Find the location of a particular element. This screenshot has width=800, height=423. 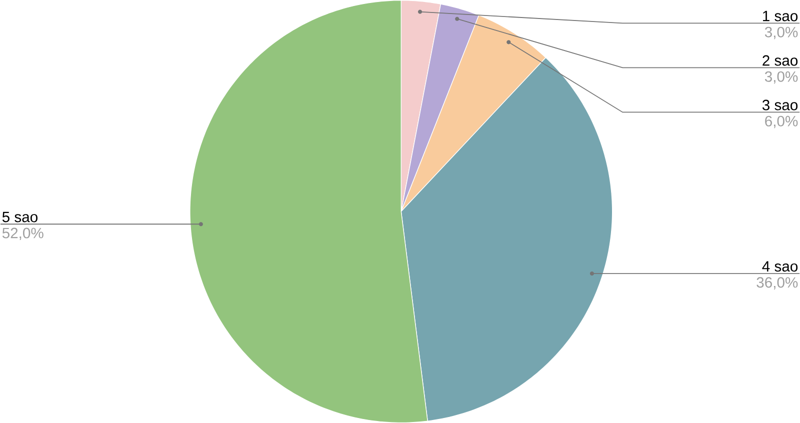

data-label: 36,0% is located at coordinates (777, 283).